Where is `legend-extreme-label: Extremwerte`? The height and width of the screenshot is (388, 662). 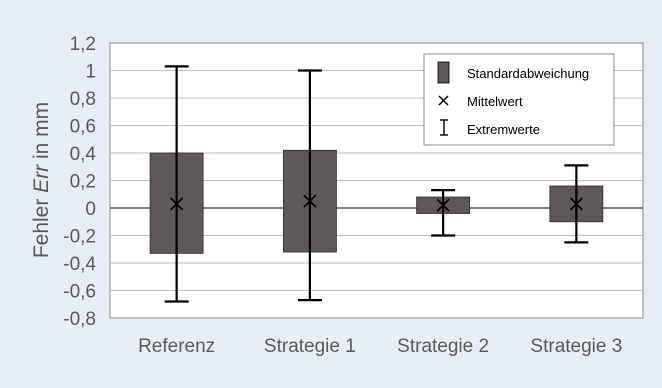
legend-extreme-label: Extremwerte is located at coordinates (503, 129).